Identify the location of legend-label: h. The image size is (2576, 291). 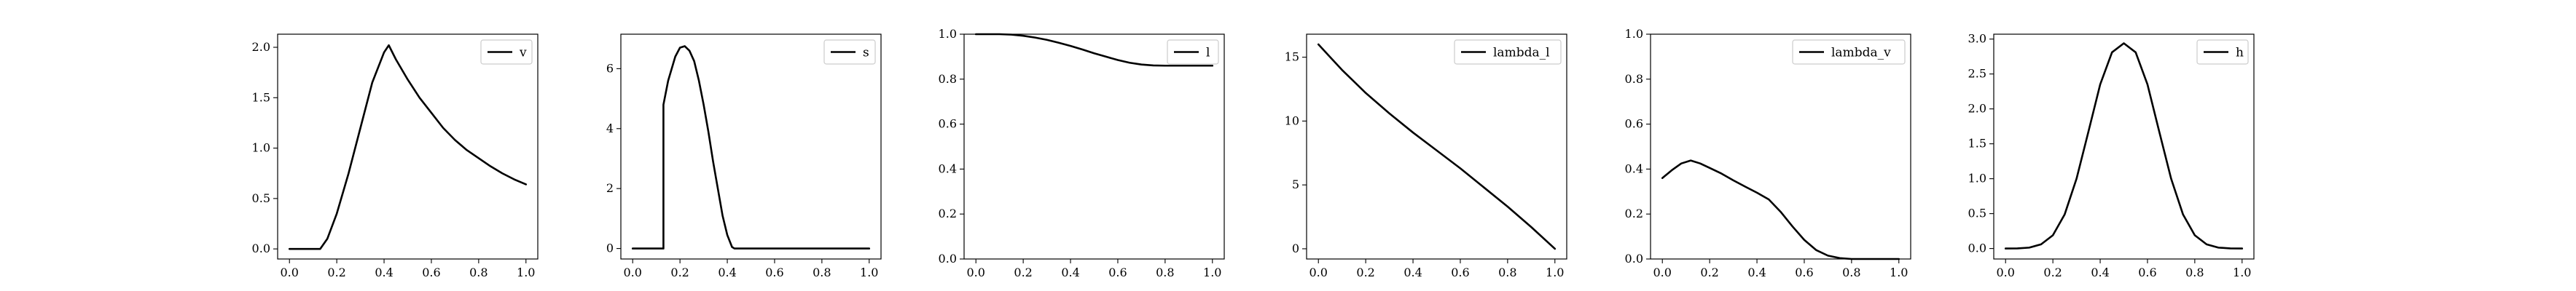
(2240, 53).